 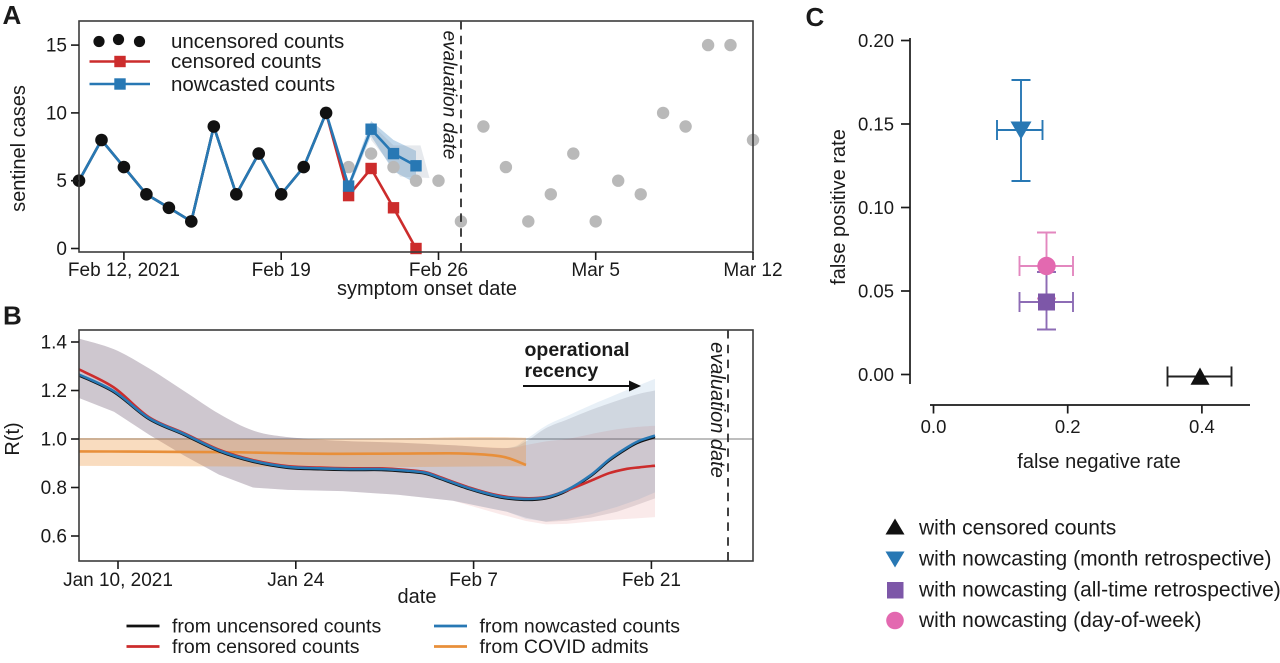 What do you see at coordinates (1098, 462) in the screenshot?
I see `svg-text: false negative rate` at bounding box center [1098, 462].